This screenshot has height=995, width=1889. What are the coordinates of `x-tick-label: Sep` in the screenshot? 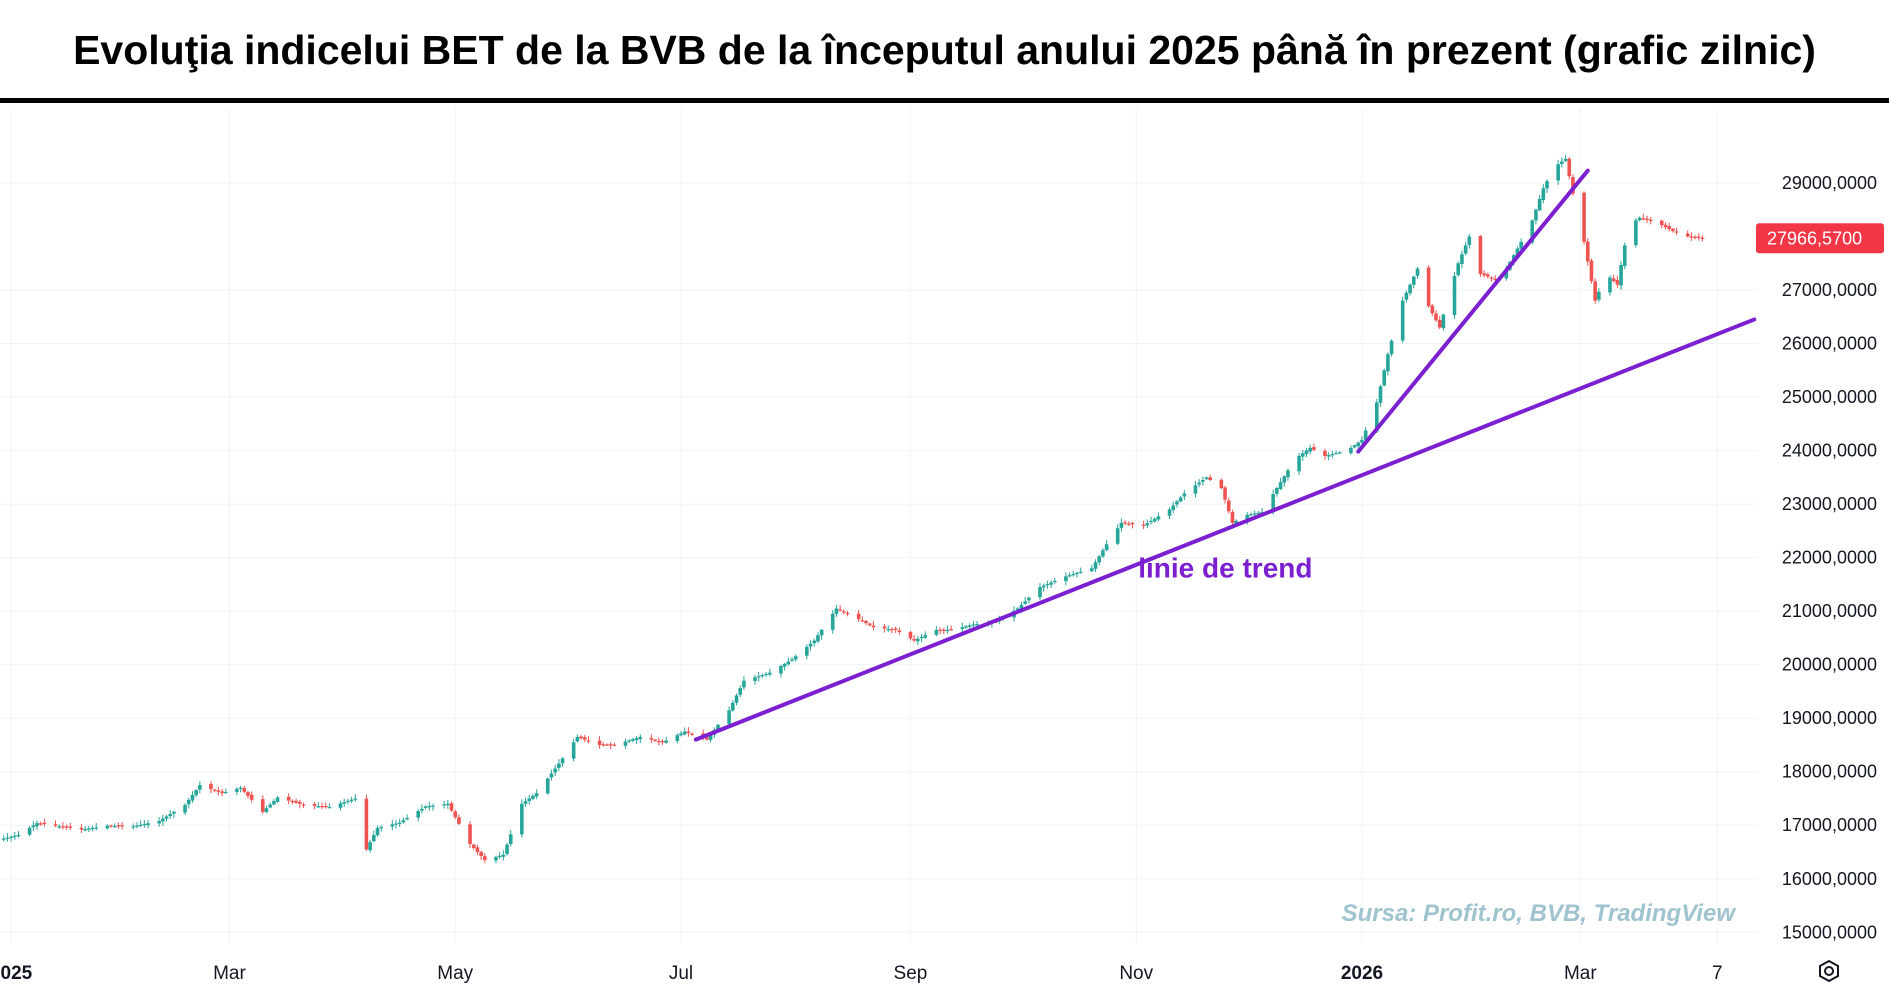 It's located at (911, 973).